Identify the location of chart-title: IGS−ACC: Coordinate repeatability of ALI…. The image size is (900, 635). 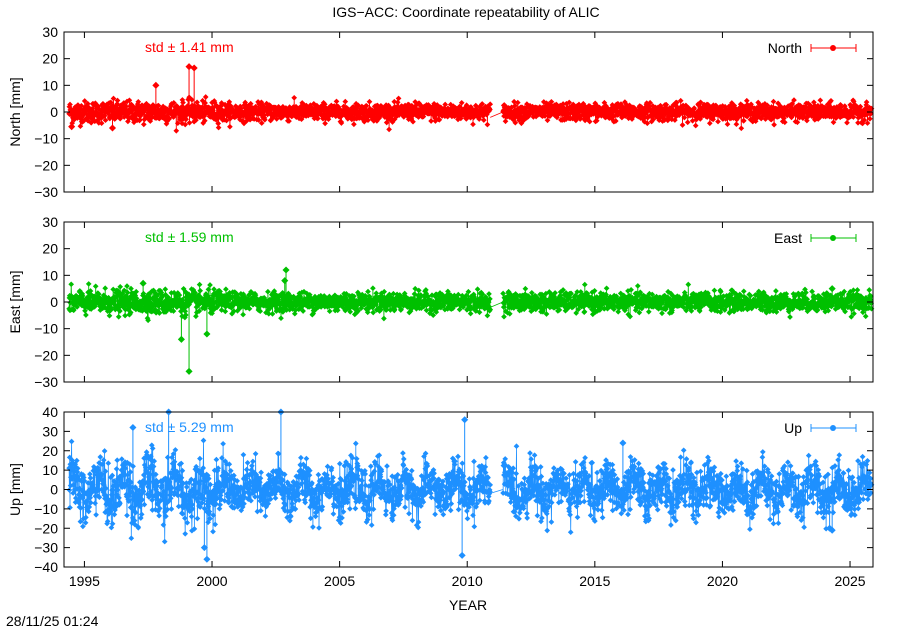
(465, 12).